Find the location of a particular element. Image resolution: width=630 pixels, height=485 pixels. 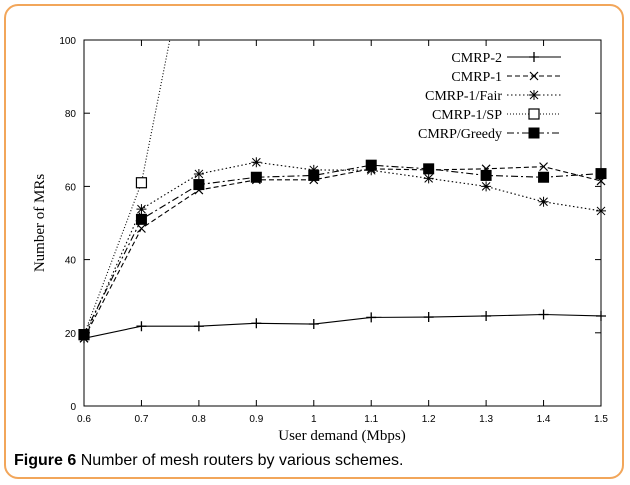

x-tick-label: 1.4 is located at coordinates (544, 419).